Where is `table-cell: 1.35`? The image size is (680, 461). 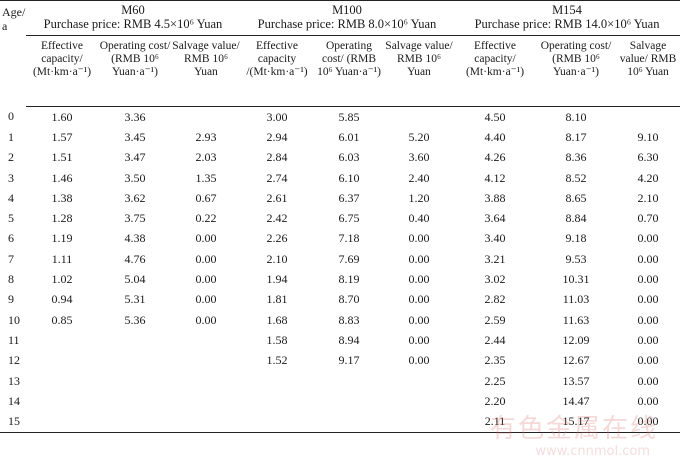
table-cell: 1.35 is located at coordinates (206, 177).